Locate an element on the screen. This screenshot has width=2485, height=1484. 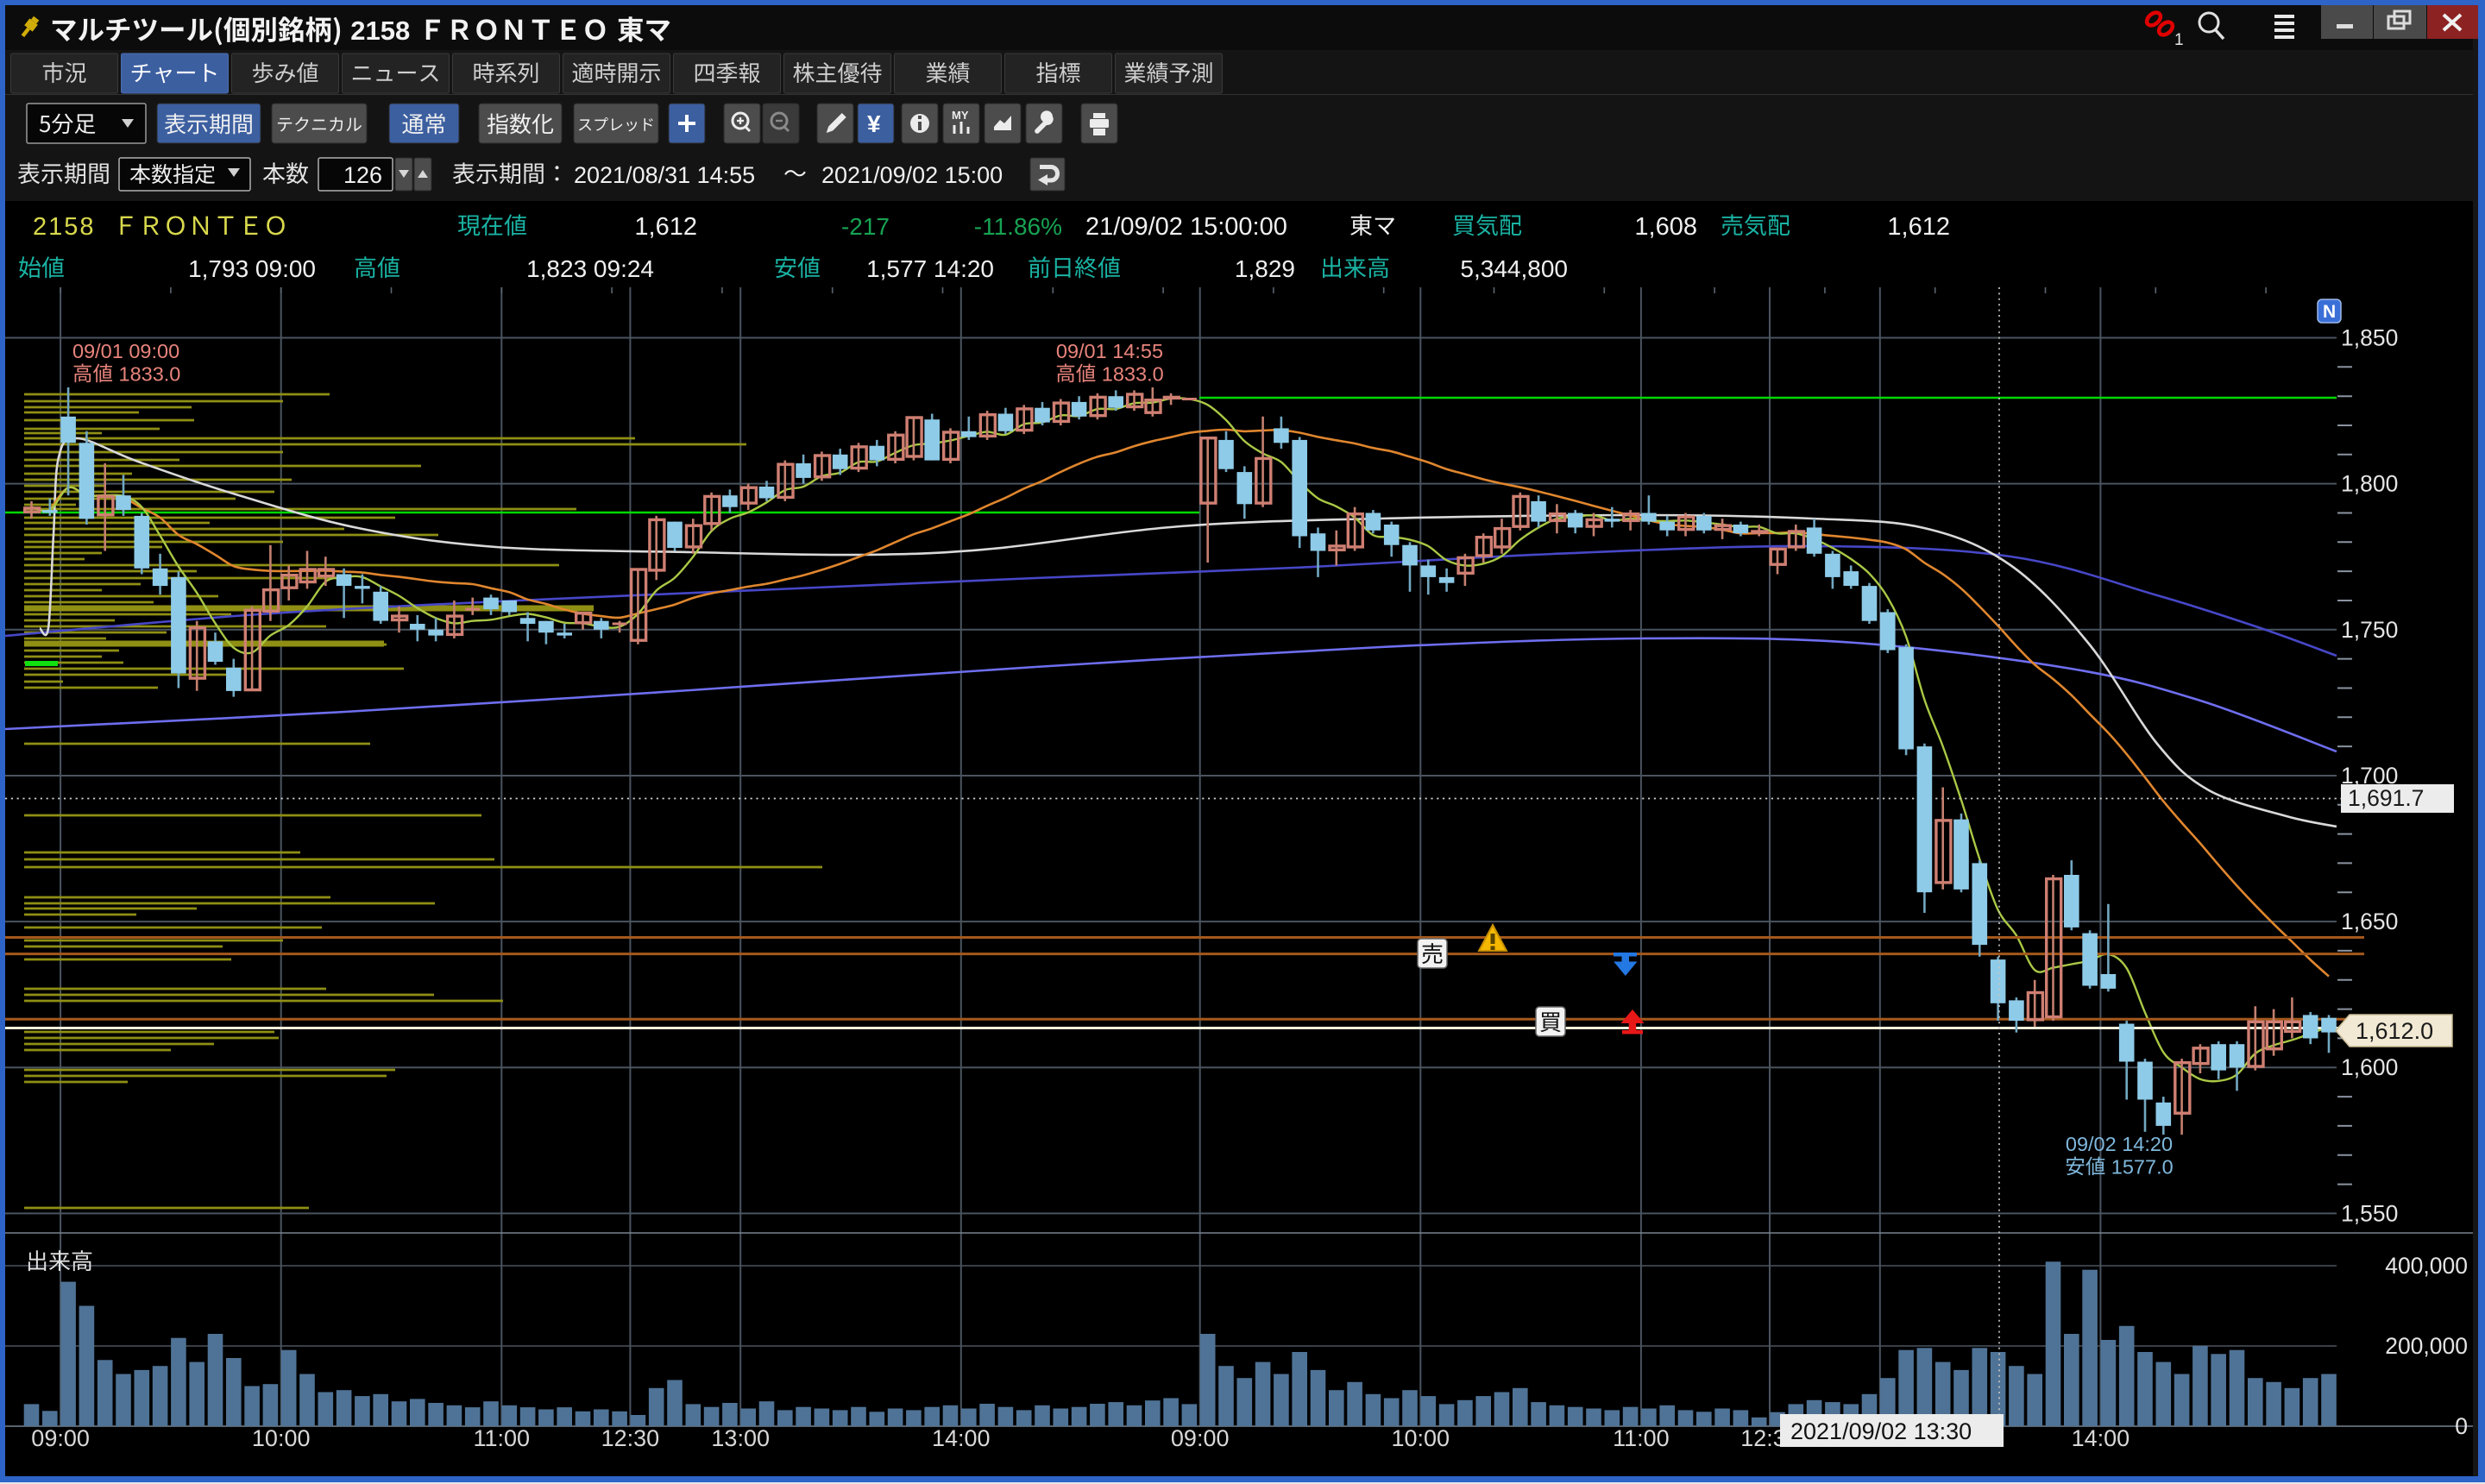
svg-text: 1,800 is located at coordinates (2369, 484).